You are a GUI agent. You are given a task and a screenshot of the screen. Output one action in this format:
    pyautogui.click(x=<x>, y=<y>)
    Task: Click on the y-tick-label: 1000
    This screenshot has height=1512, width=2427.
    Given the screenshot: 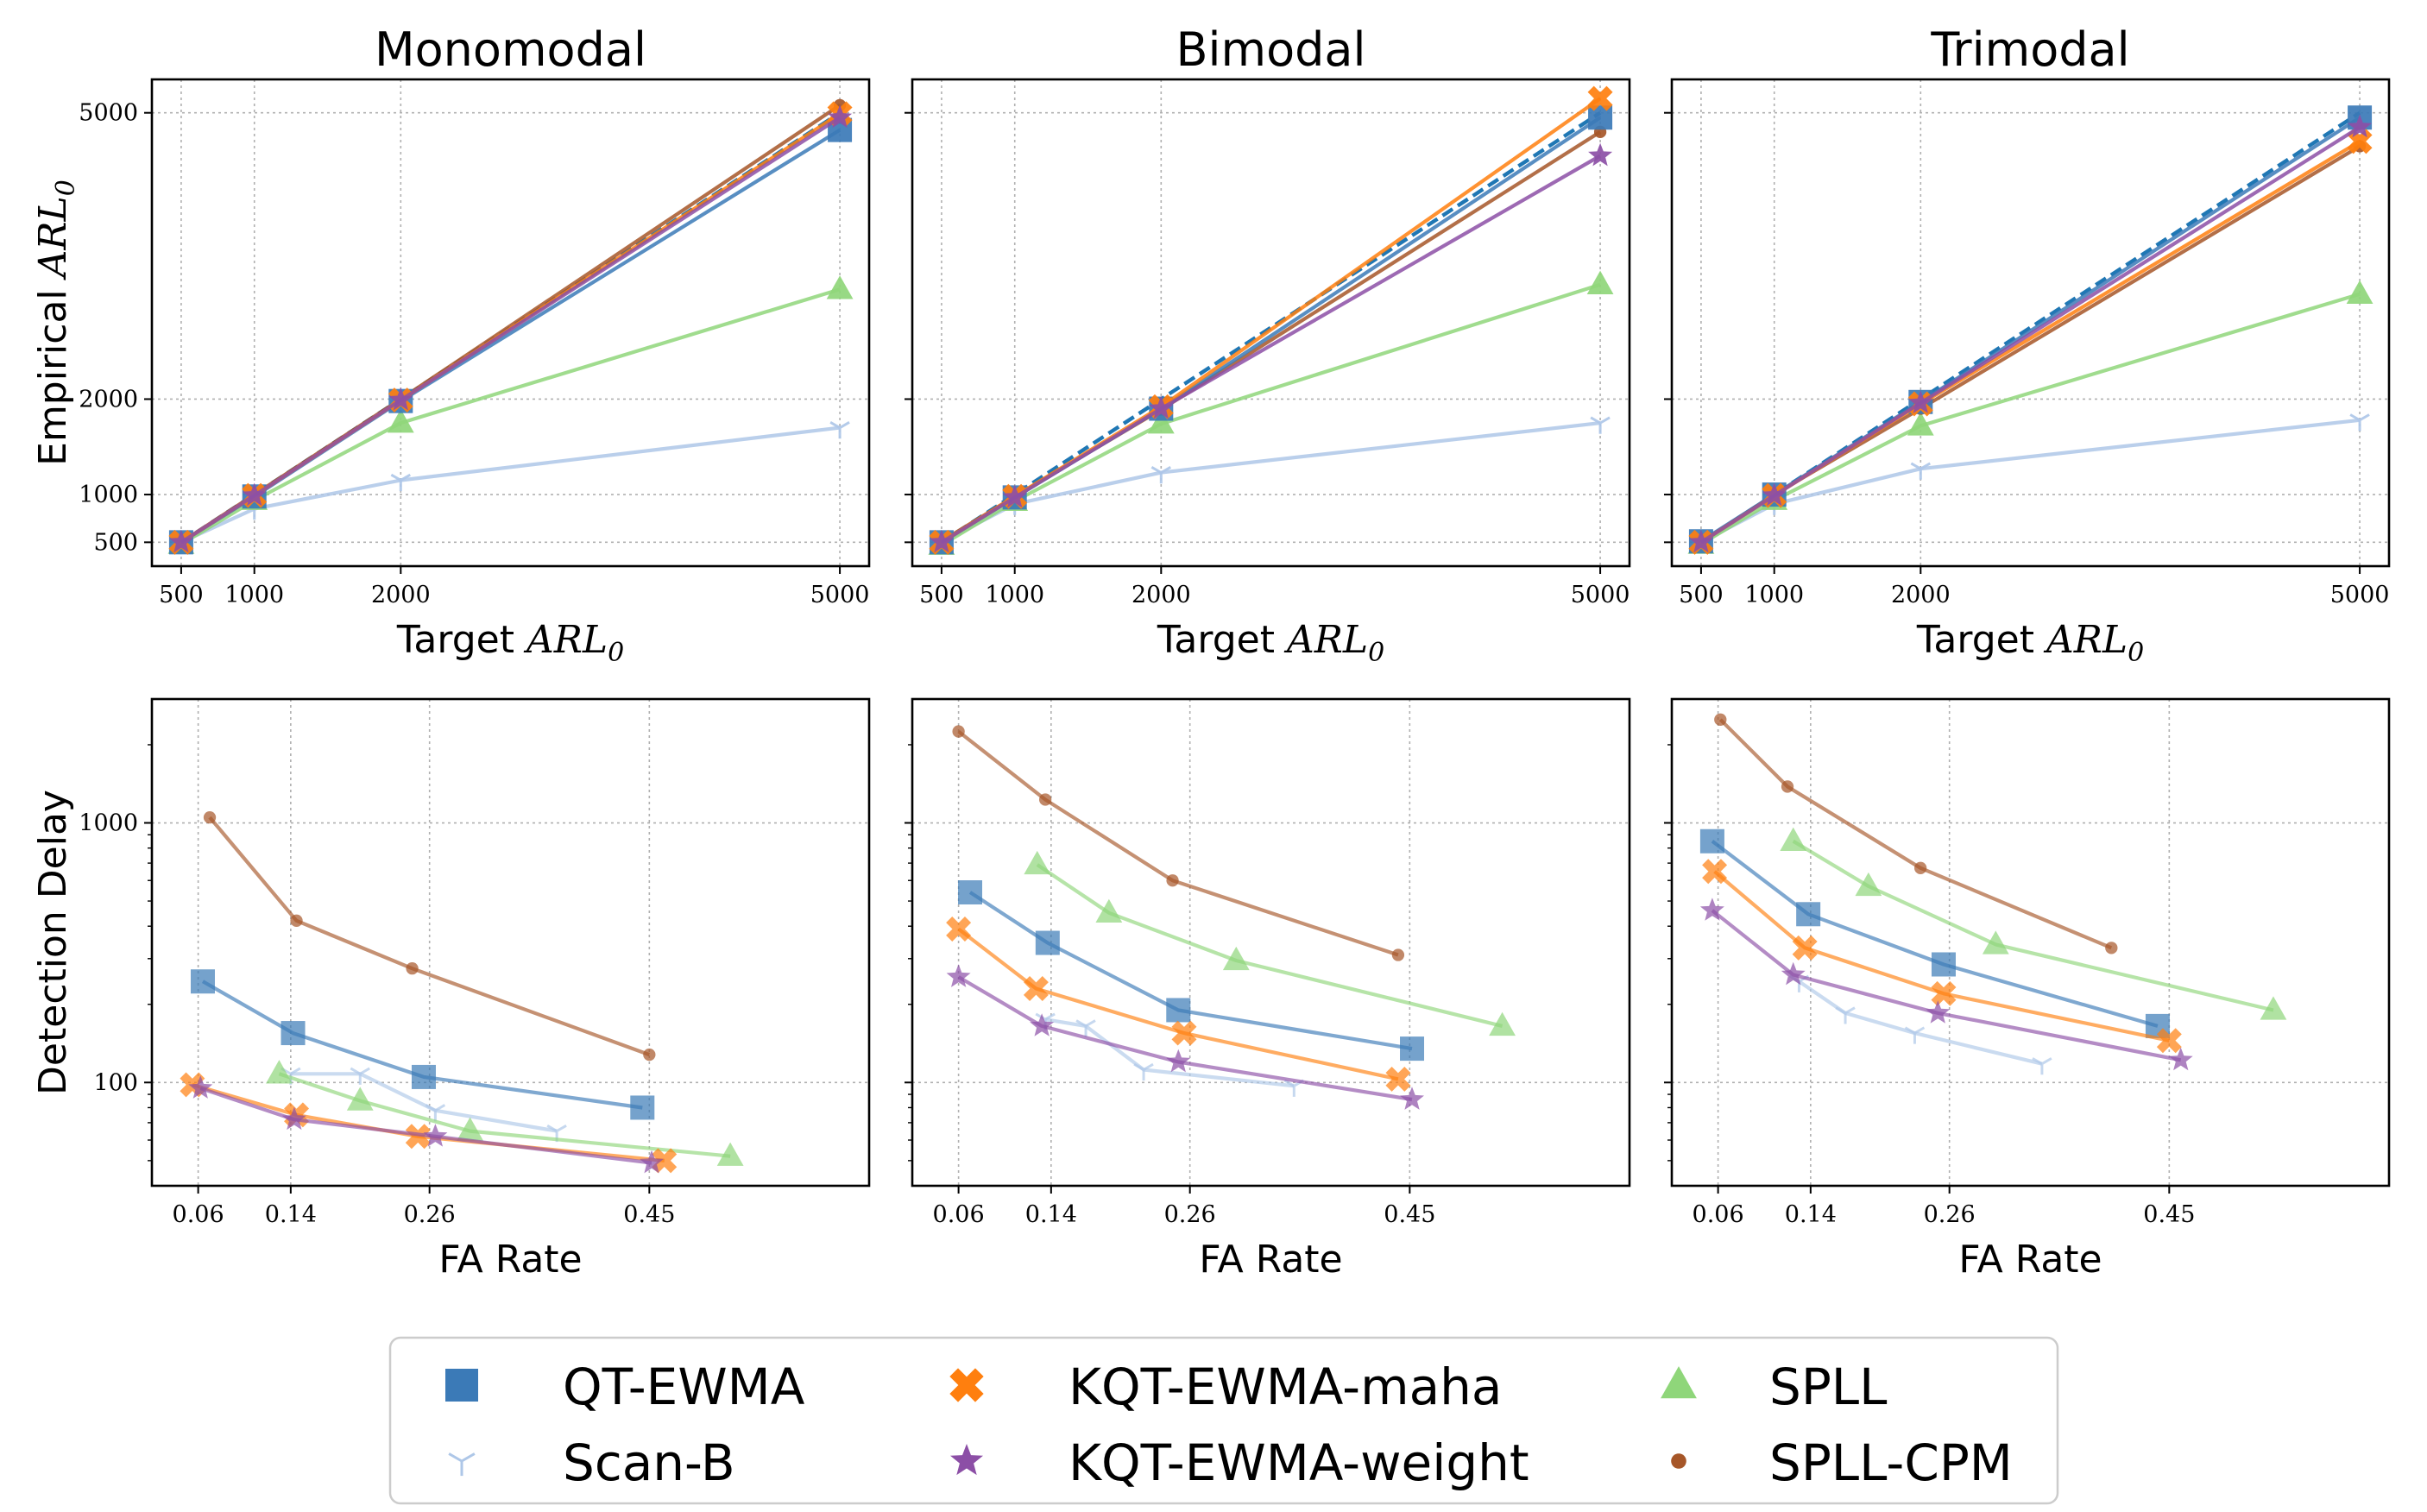 What is the action you would take?
    pyautogui.click(x=109, y=495)
    